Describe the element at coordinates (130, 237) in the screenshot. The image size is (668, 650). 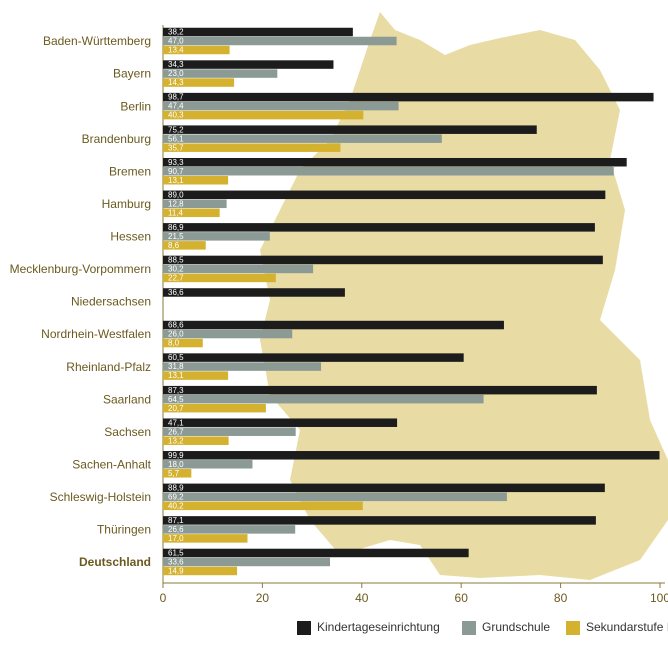
I see `category-label: Hessen` at that location.